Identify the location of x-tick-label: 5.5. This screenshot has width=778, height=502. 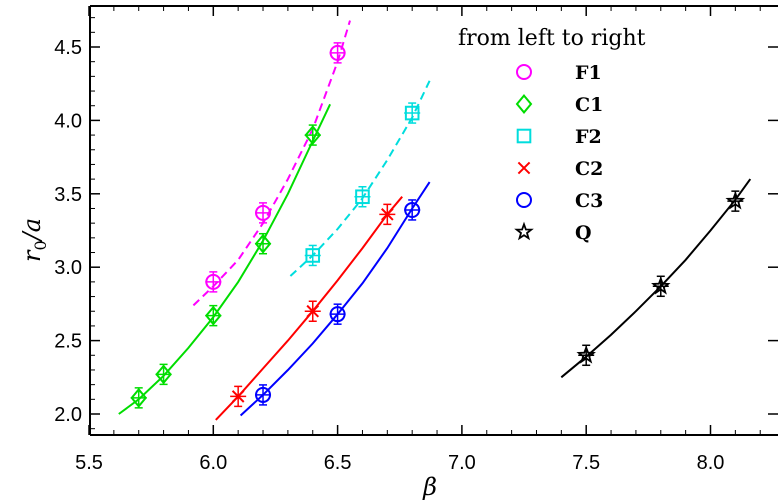
(89, 463).